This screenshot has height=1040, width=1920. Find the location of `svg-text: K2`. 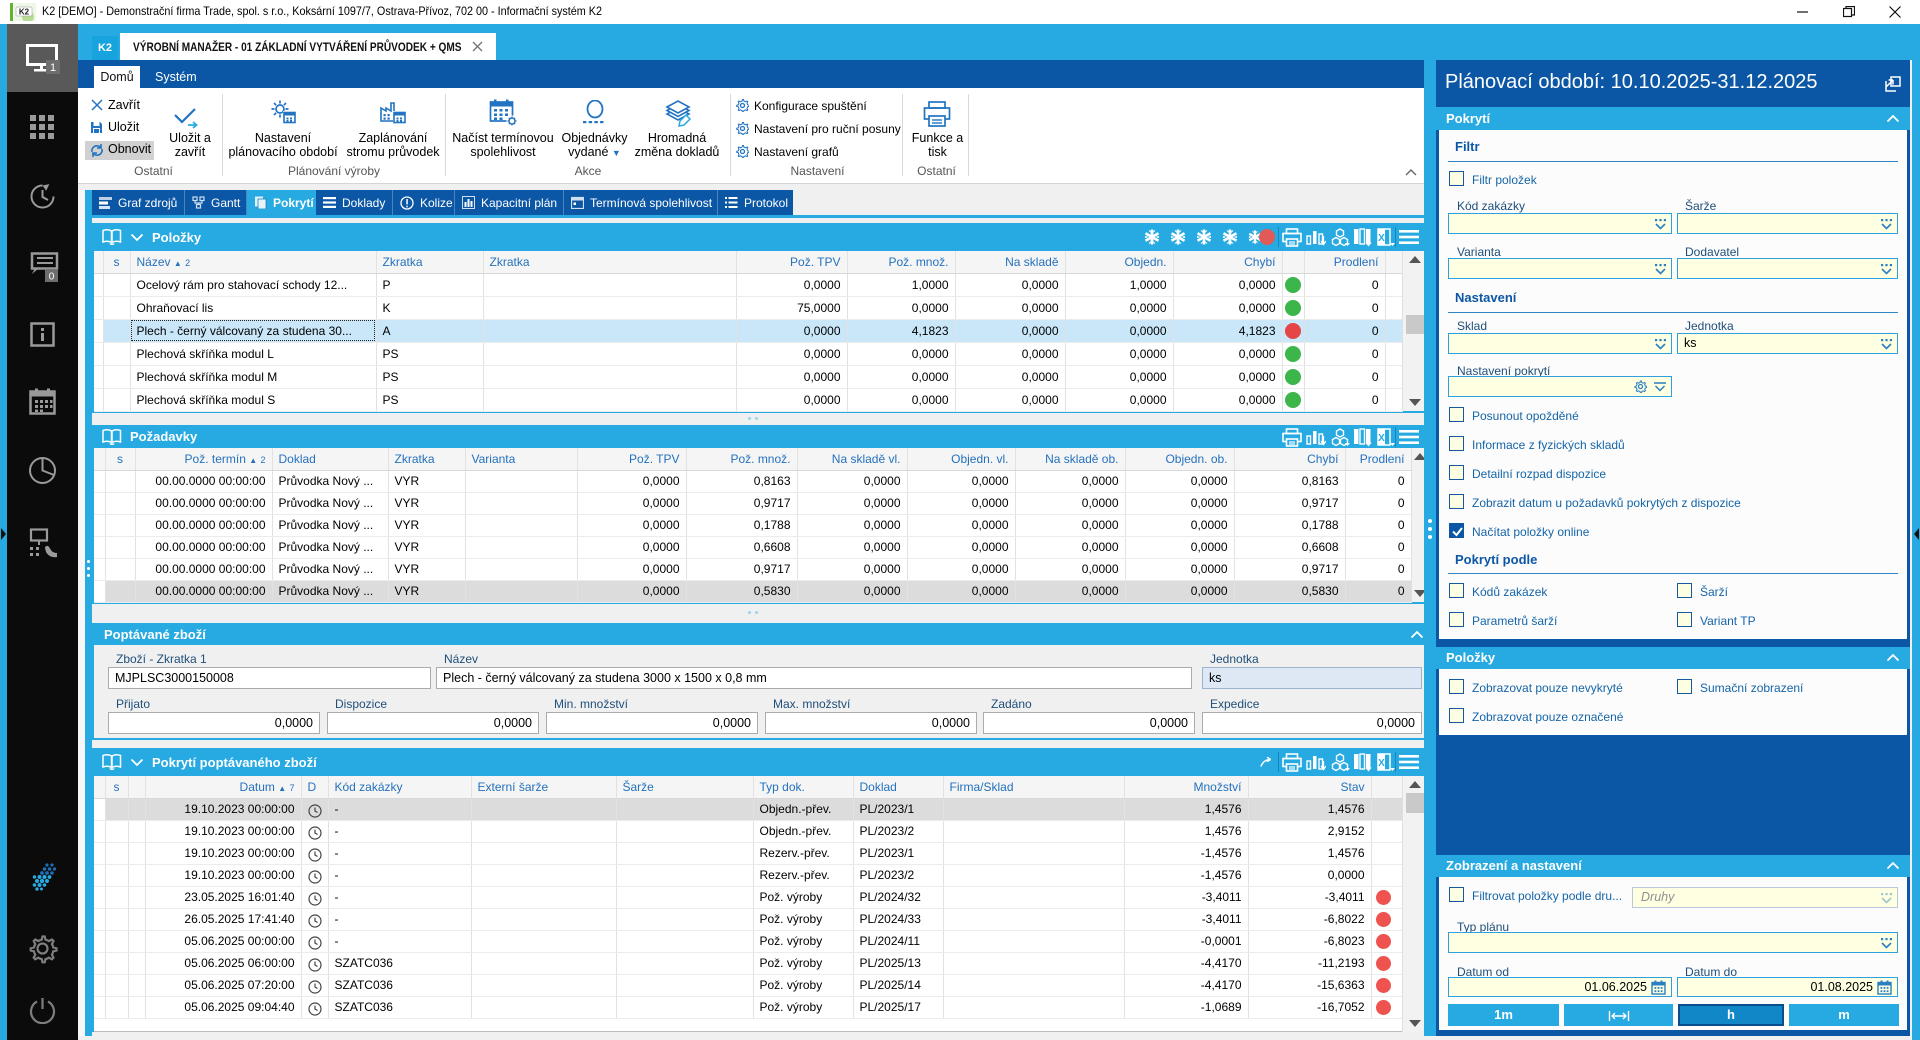

svg-text: K2 is located at coordinates (24, 12).